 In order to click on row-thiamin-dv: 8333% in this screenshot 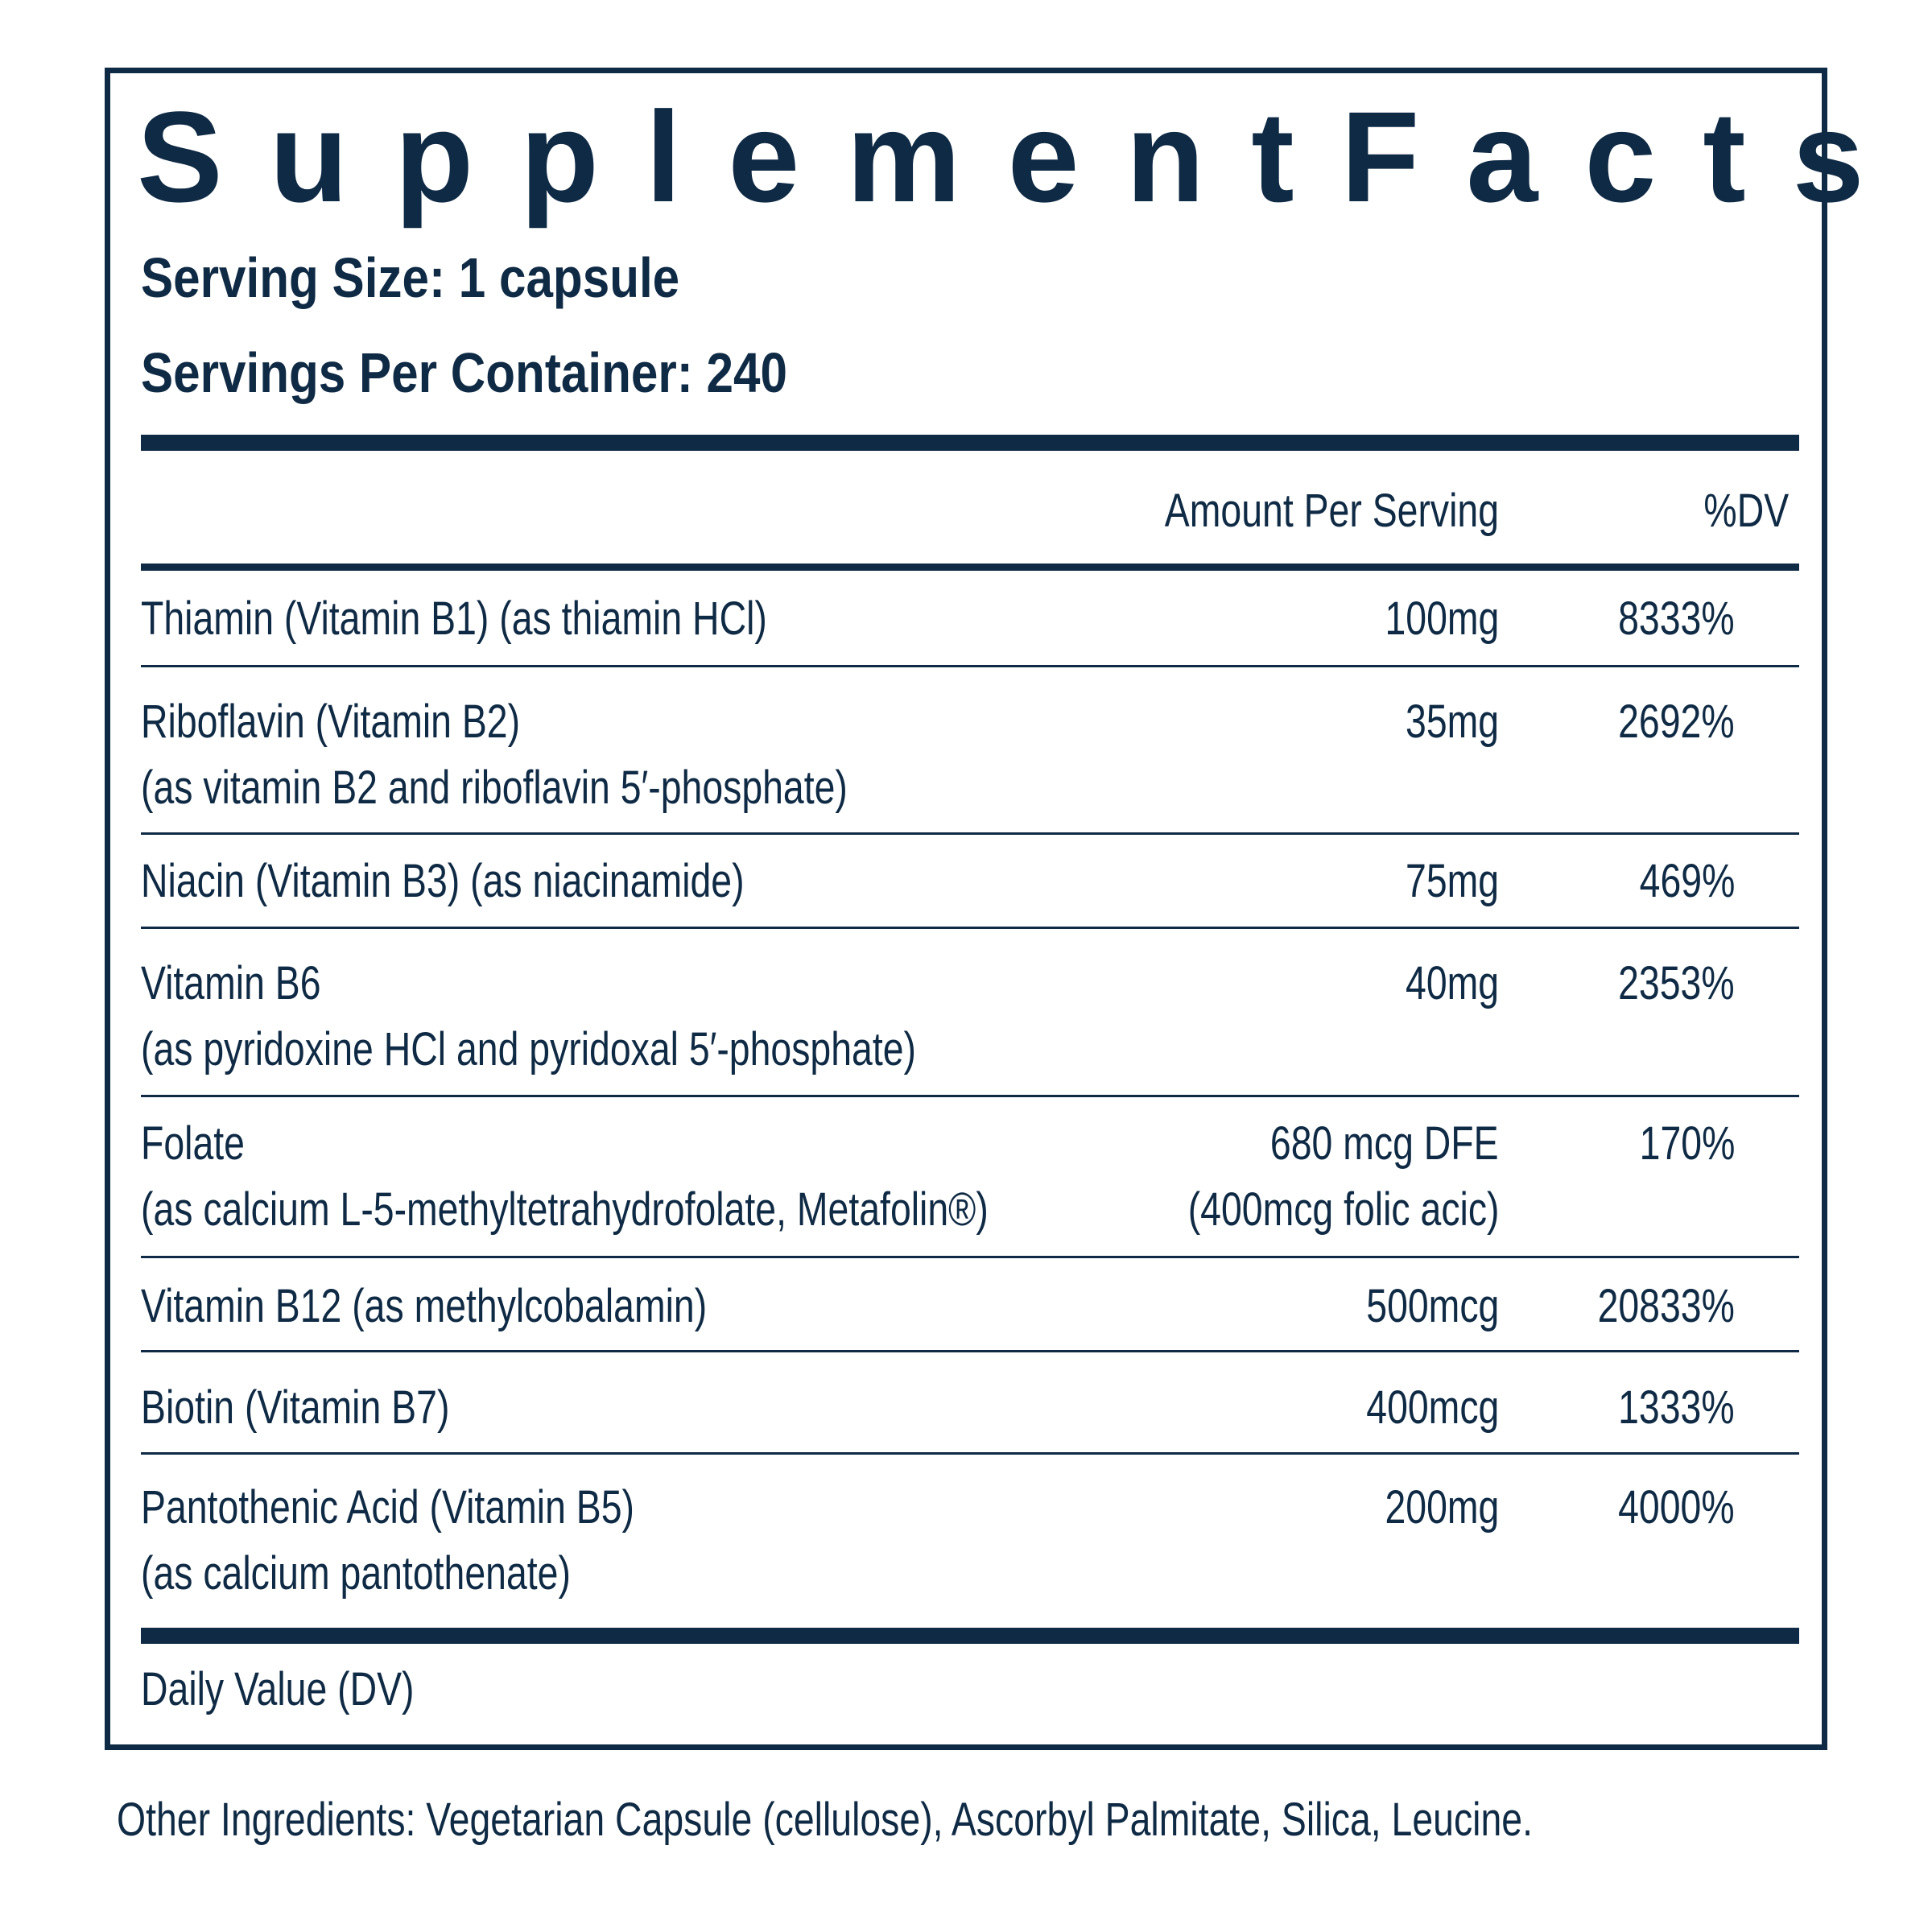, I will do `click(1676, 618)`.